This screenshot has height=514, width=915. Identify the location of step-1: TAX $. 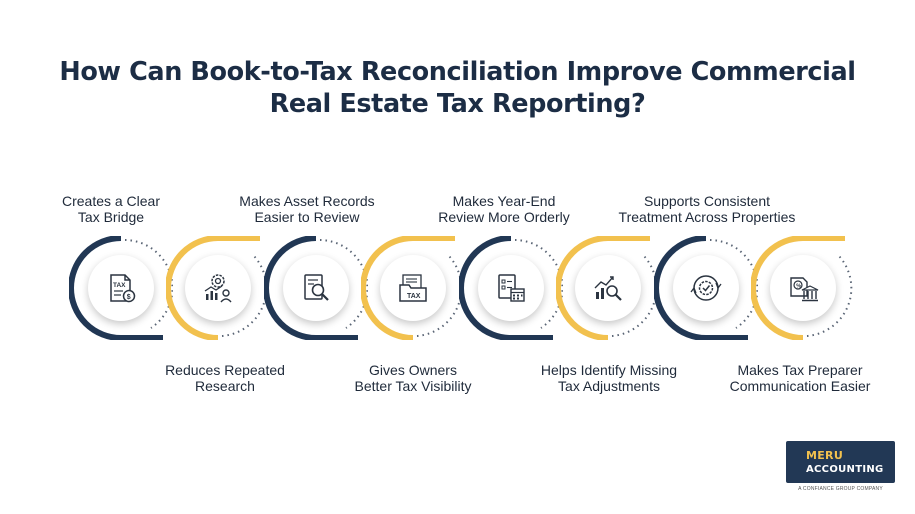
(121, 288).